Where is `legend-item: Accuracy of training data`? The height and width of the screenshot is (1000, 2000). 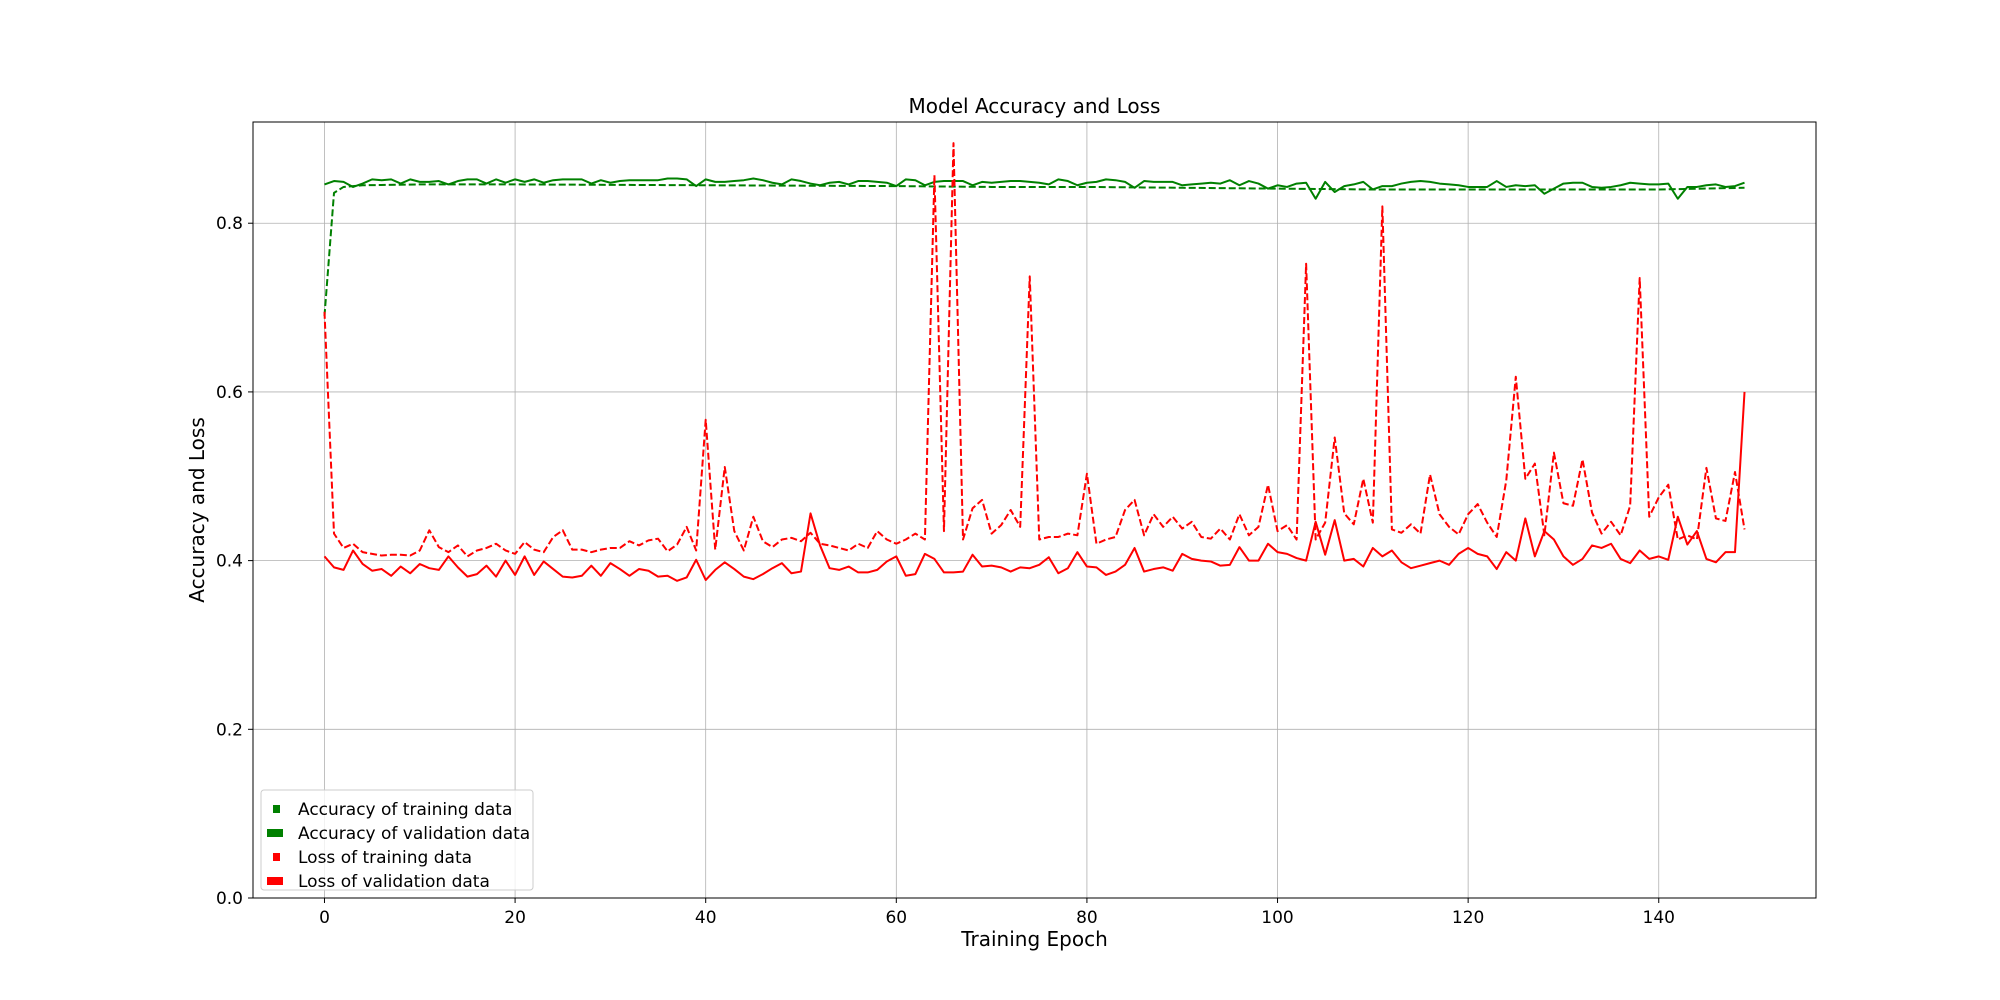
legend-item: Accuracy of training data is located at coordinates (392, 810).